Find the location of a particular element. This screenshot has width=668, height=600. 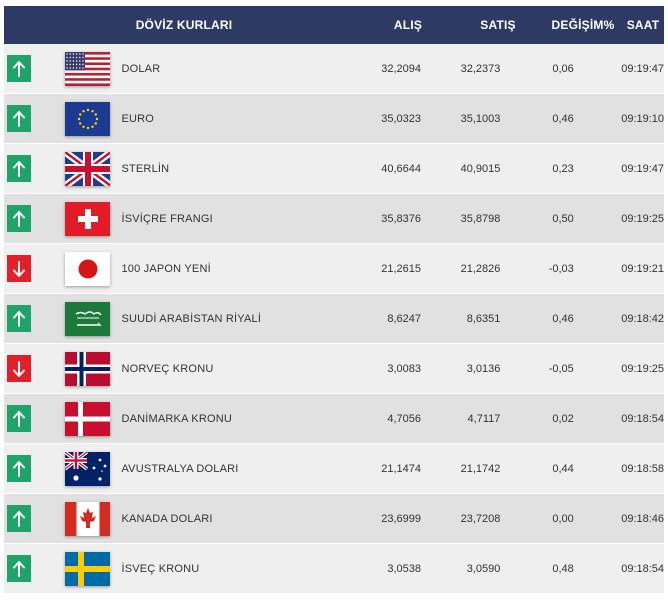

buy-rate: 3,0538 is located at coordinates (404, 568).